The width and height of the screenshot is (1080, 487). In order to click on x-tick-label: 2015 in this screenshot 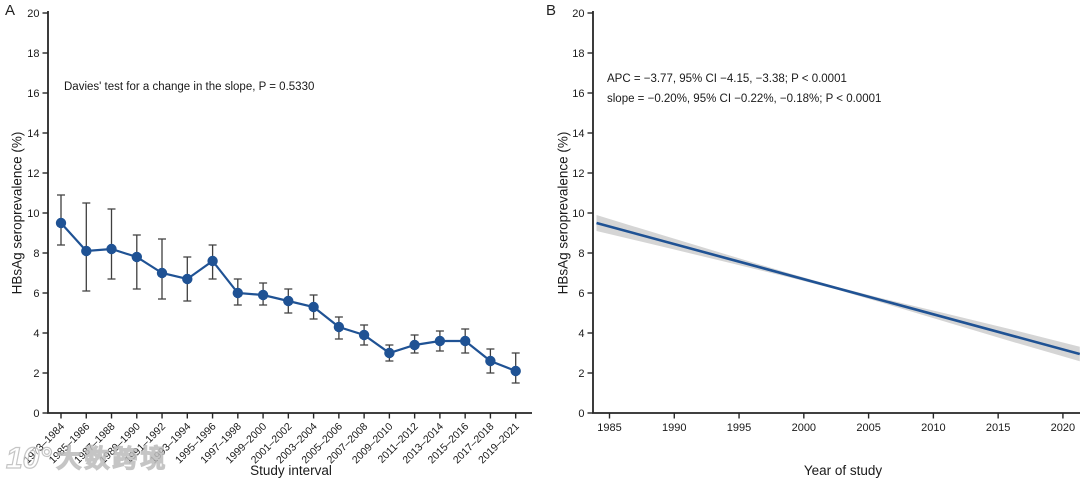, I will do `click(998, 428)`.